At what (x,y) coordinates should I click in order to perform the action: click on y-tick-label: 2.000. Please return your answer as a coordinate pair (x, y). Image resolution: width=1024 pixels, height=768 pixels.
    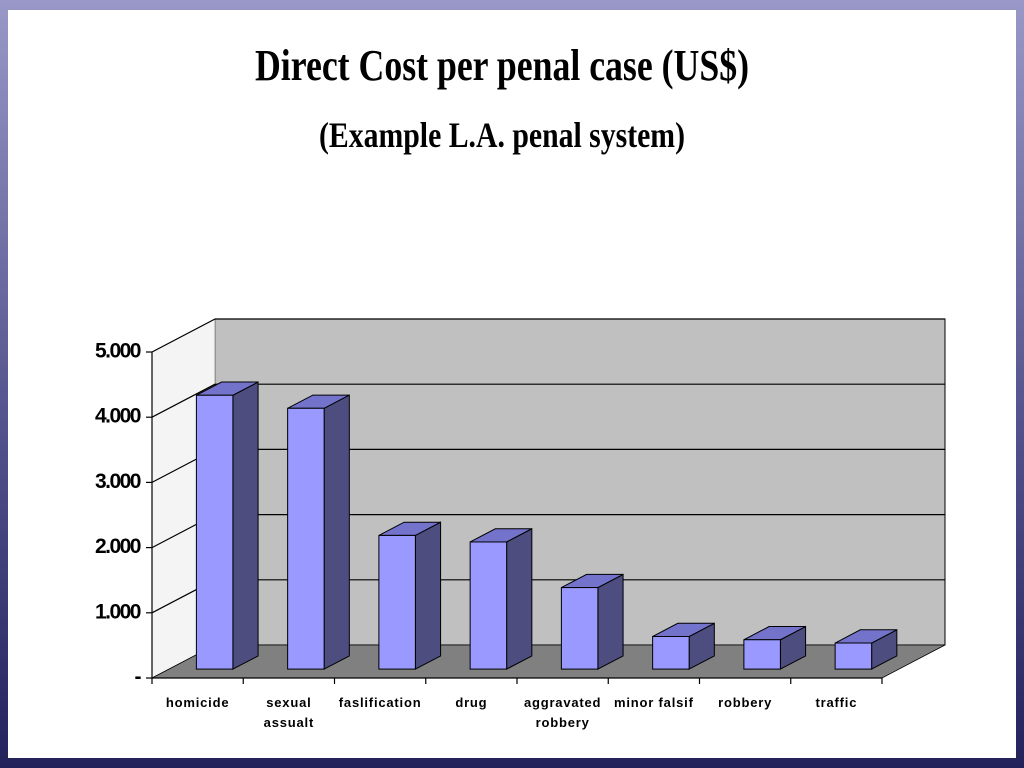
    Looking at the image, I should click on (118, 546).